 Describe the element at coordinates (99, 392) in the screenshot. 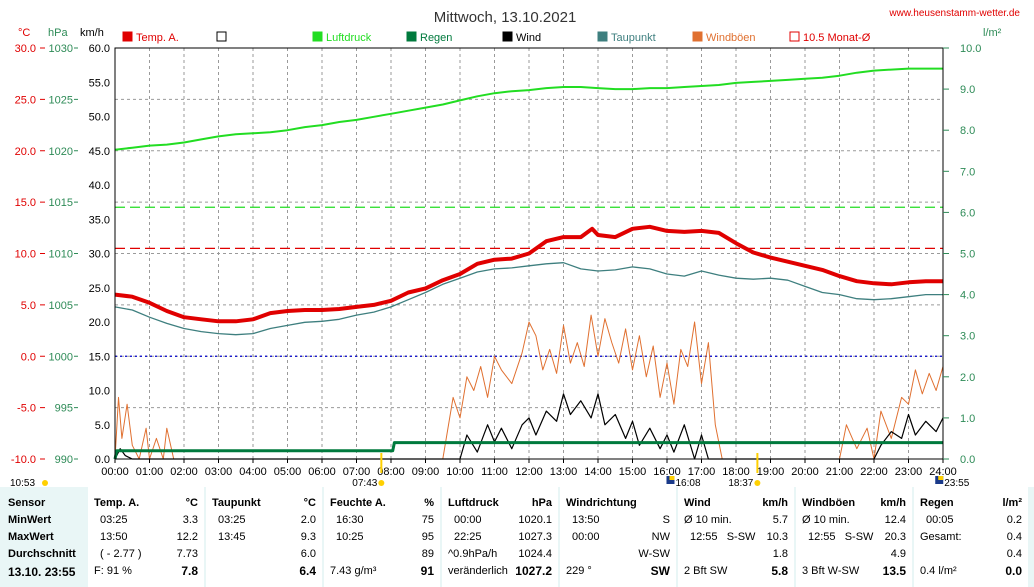

I see `wind-tick-label: 10.0` at that location.